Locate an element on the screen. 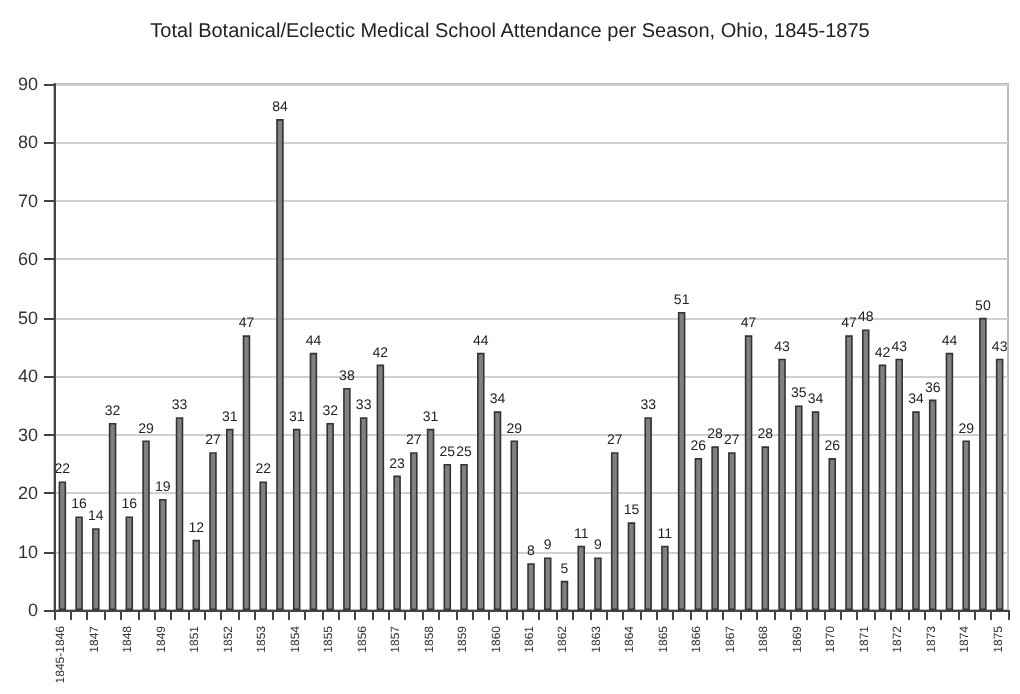  y-tick-label: 20 is located at coordinates (27, 493).